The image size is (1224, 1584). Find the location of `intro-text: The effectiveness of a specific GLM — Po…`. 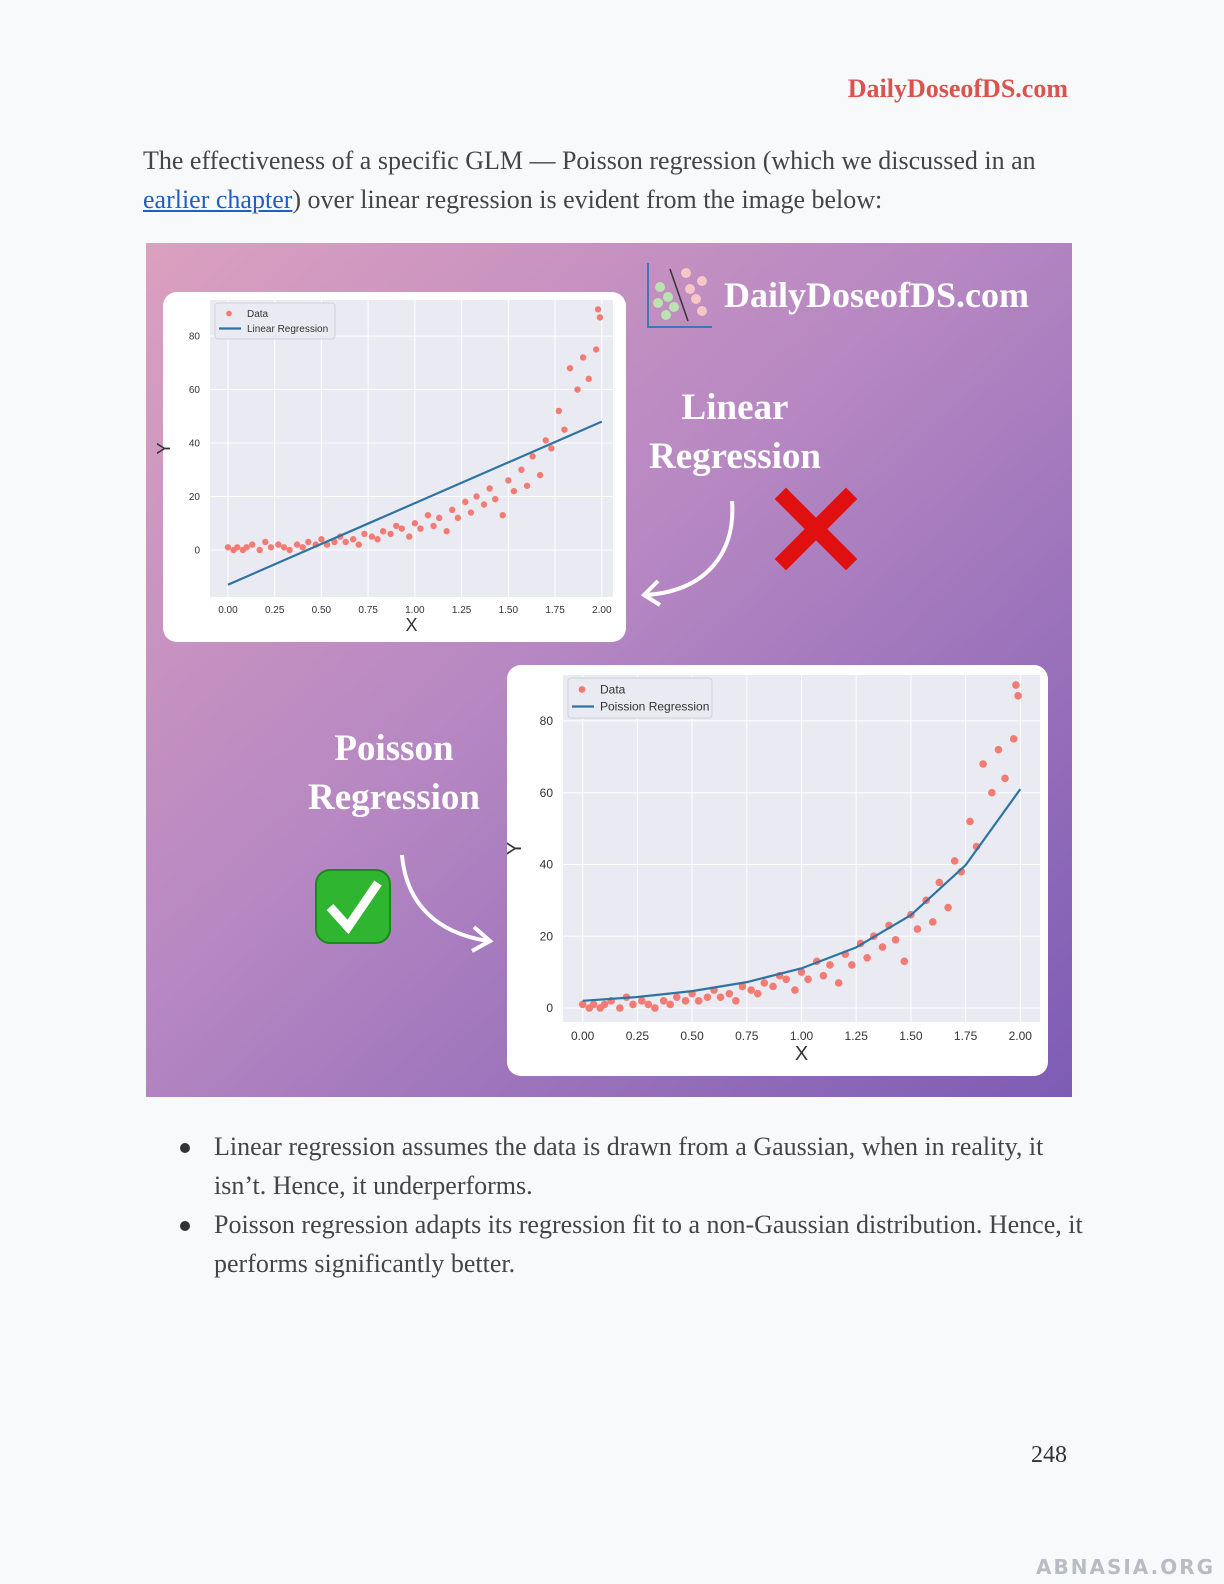

intro-text: The effectiveness of a specific GLM — Po… is located at coordinates (589, 160).